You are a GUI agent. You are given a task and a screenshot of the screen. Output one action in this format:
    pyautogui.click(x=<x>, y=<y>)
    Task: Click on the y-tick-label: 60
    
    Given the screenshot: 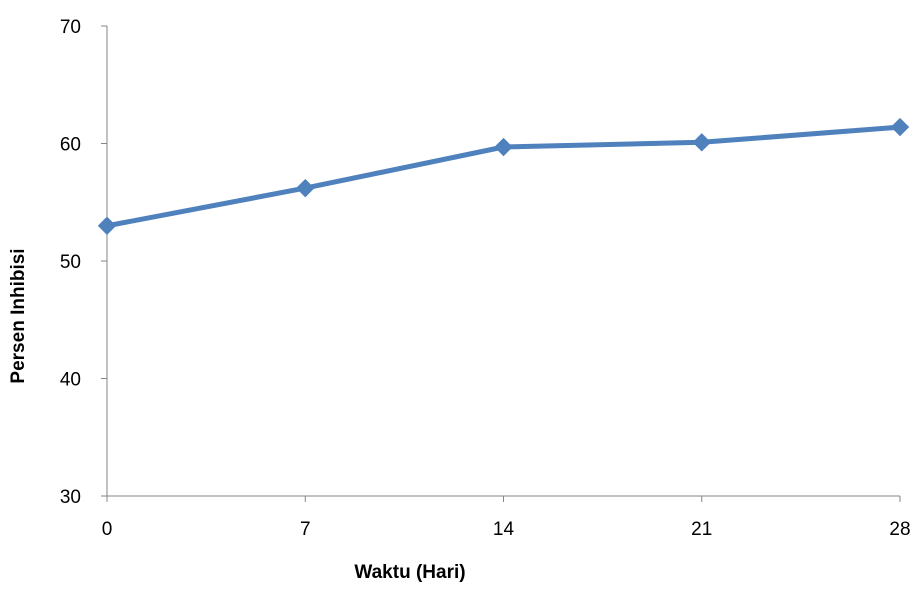 What is the action you would take?
    pyautogui.click(x=70, y=145)
    